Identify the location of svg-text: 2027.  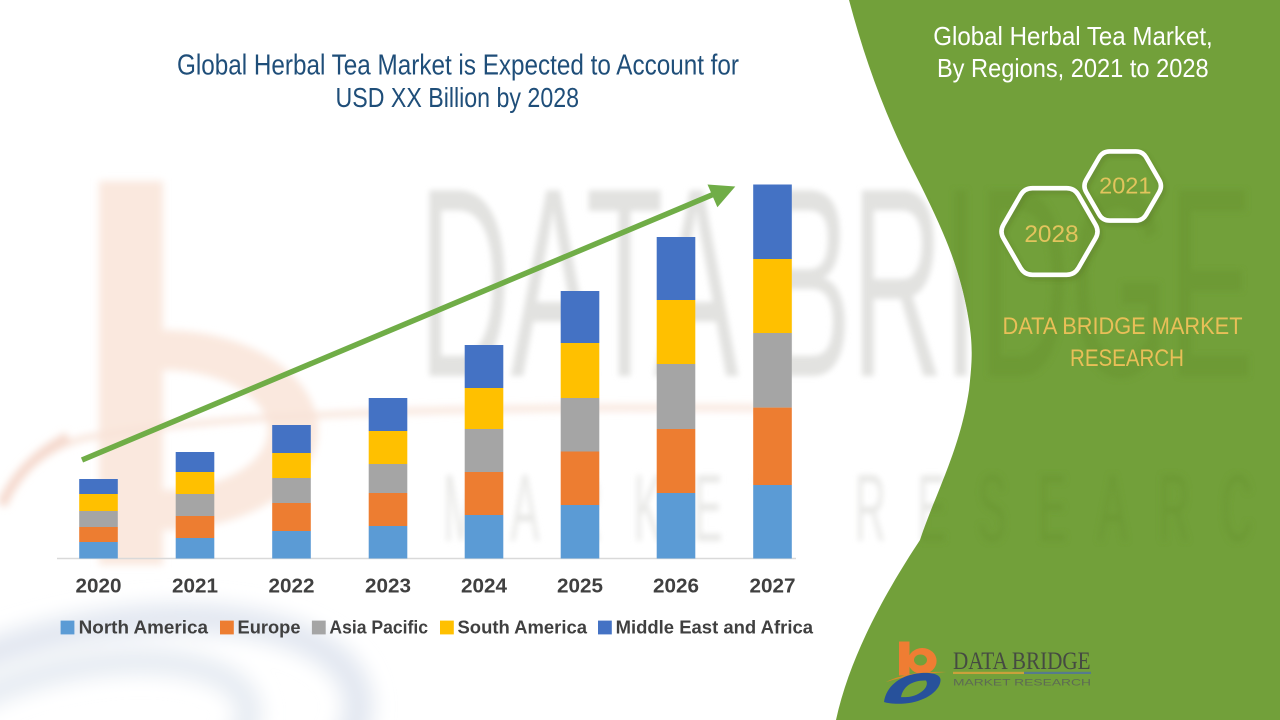
(773, 587).